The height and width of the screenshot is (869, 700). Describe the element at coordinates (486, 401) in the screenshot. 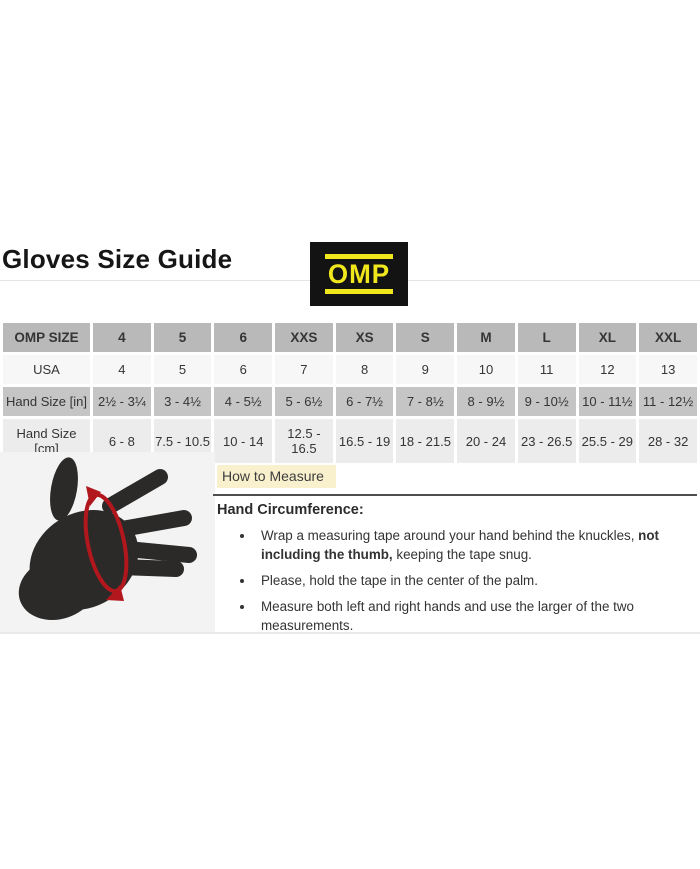

I see `row-value-cell: 8 - 9½` at that location.